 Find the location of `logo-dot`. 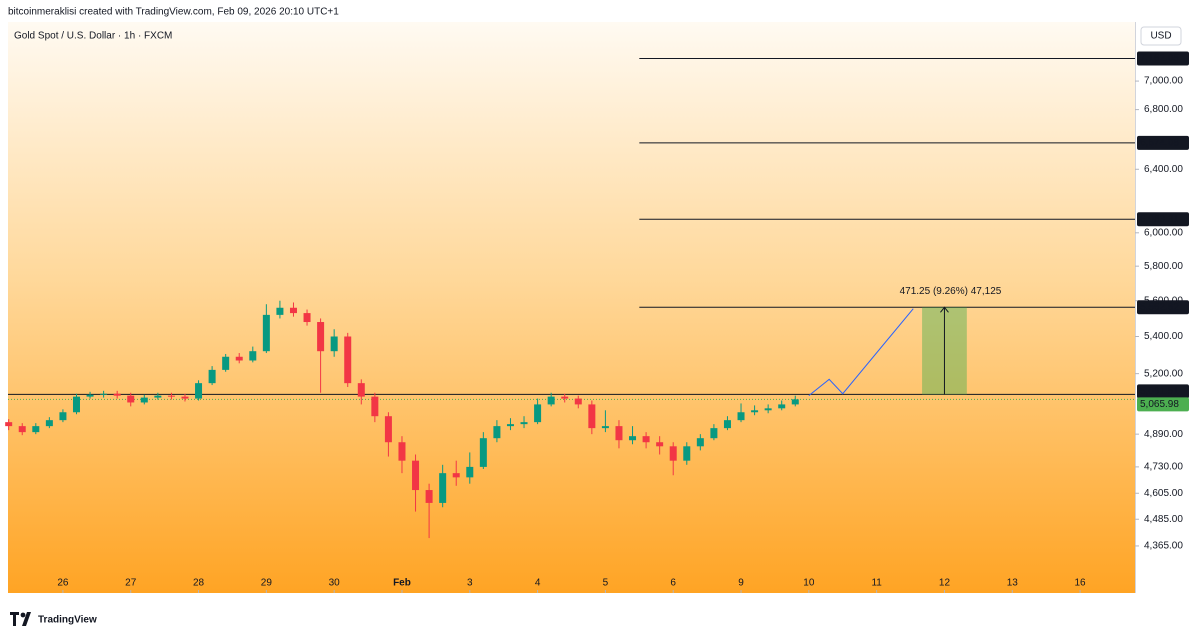

logo-dot is located at coordinates (23, 615).